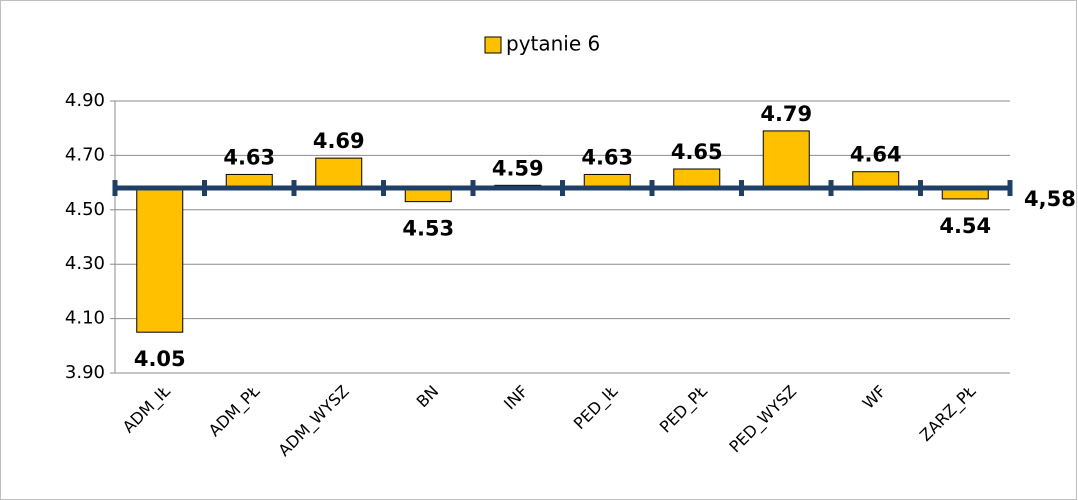 Image resolution: width=1078 pixels, height=500 pixels. I want to click on data-label: 4.59, so click(518, 168).